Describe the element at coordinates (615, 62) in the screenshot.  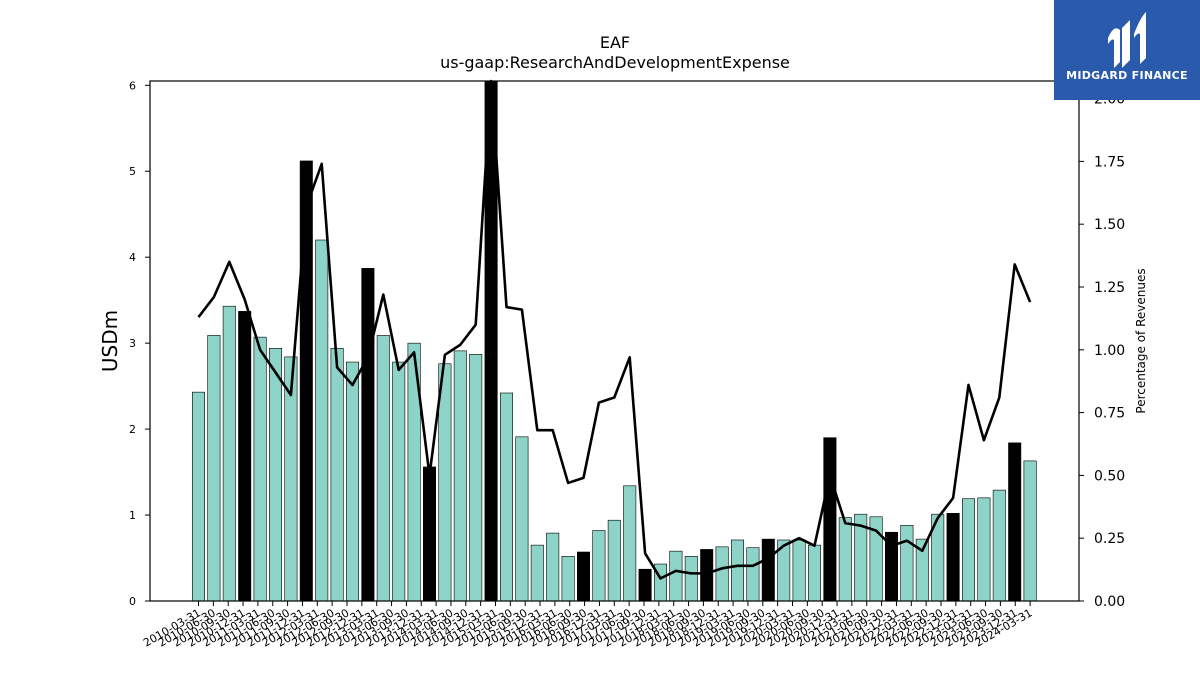
I see `chart-subtitle: us-gaap:ResearchAndDevelopmentExpense` at that location.